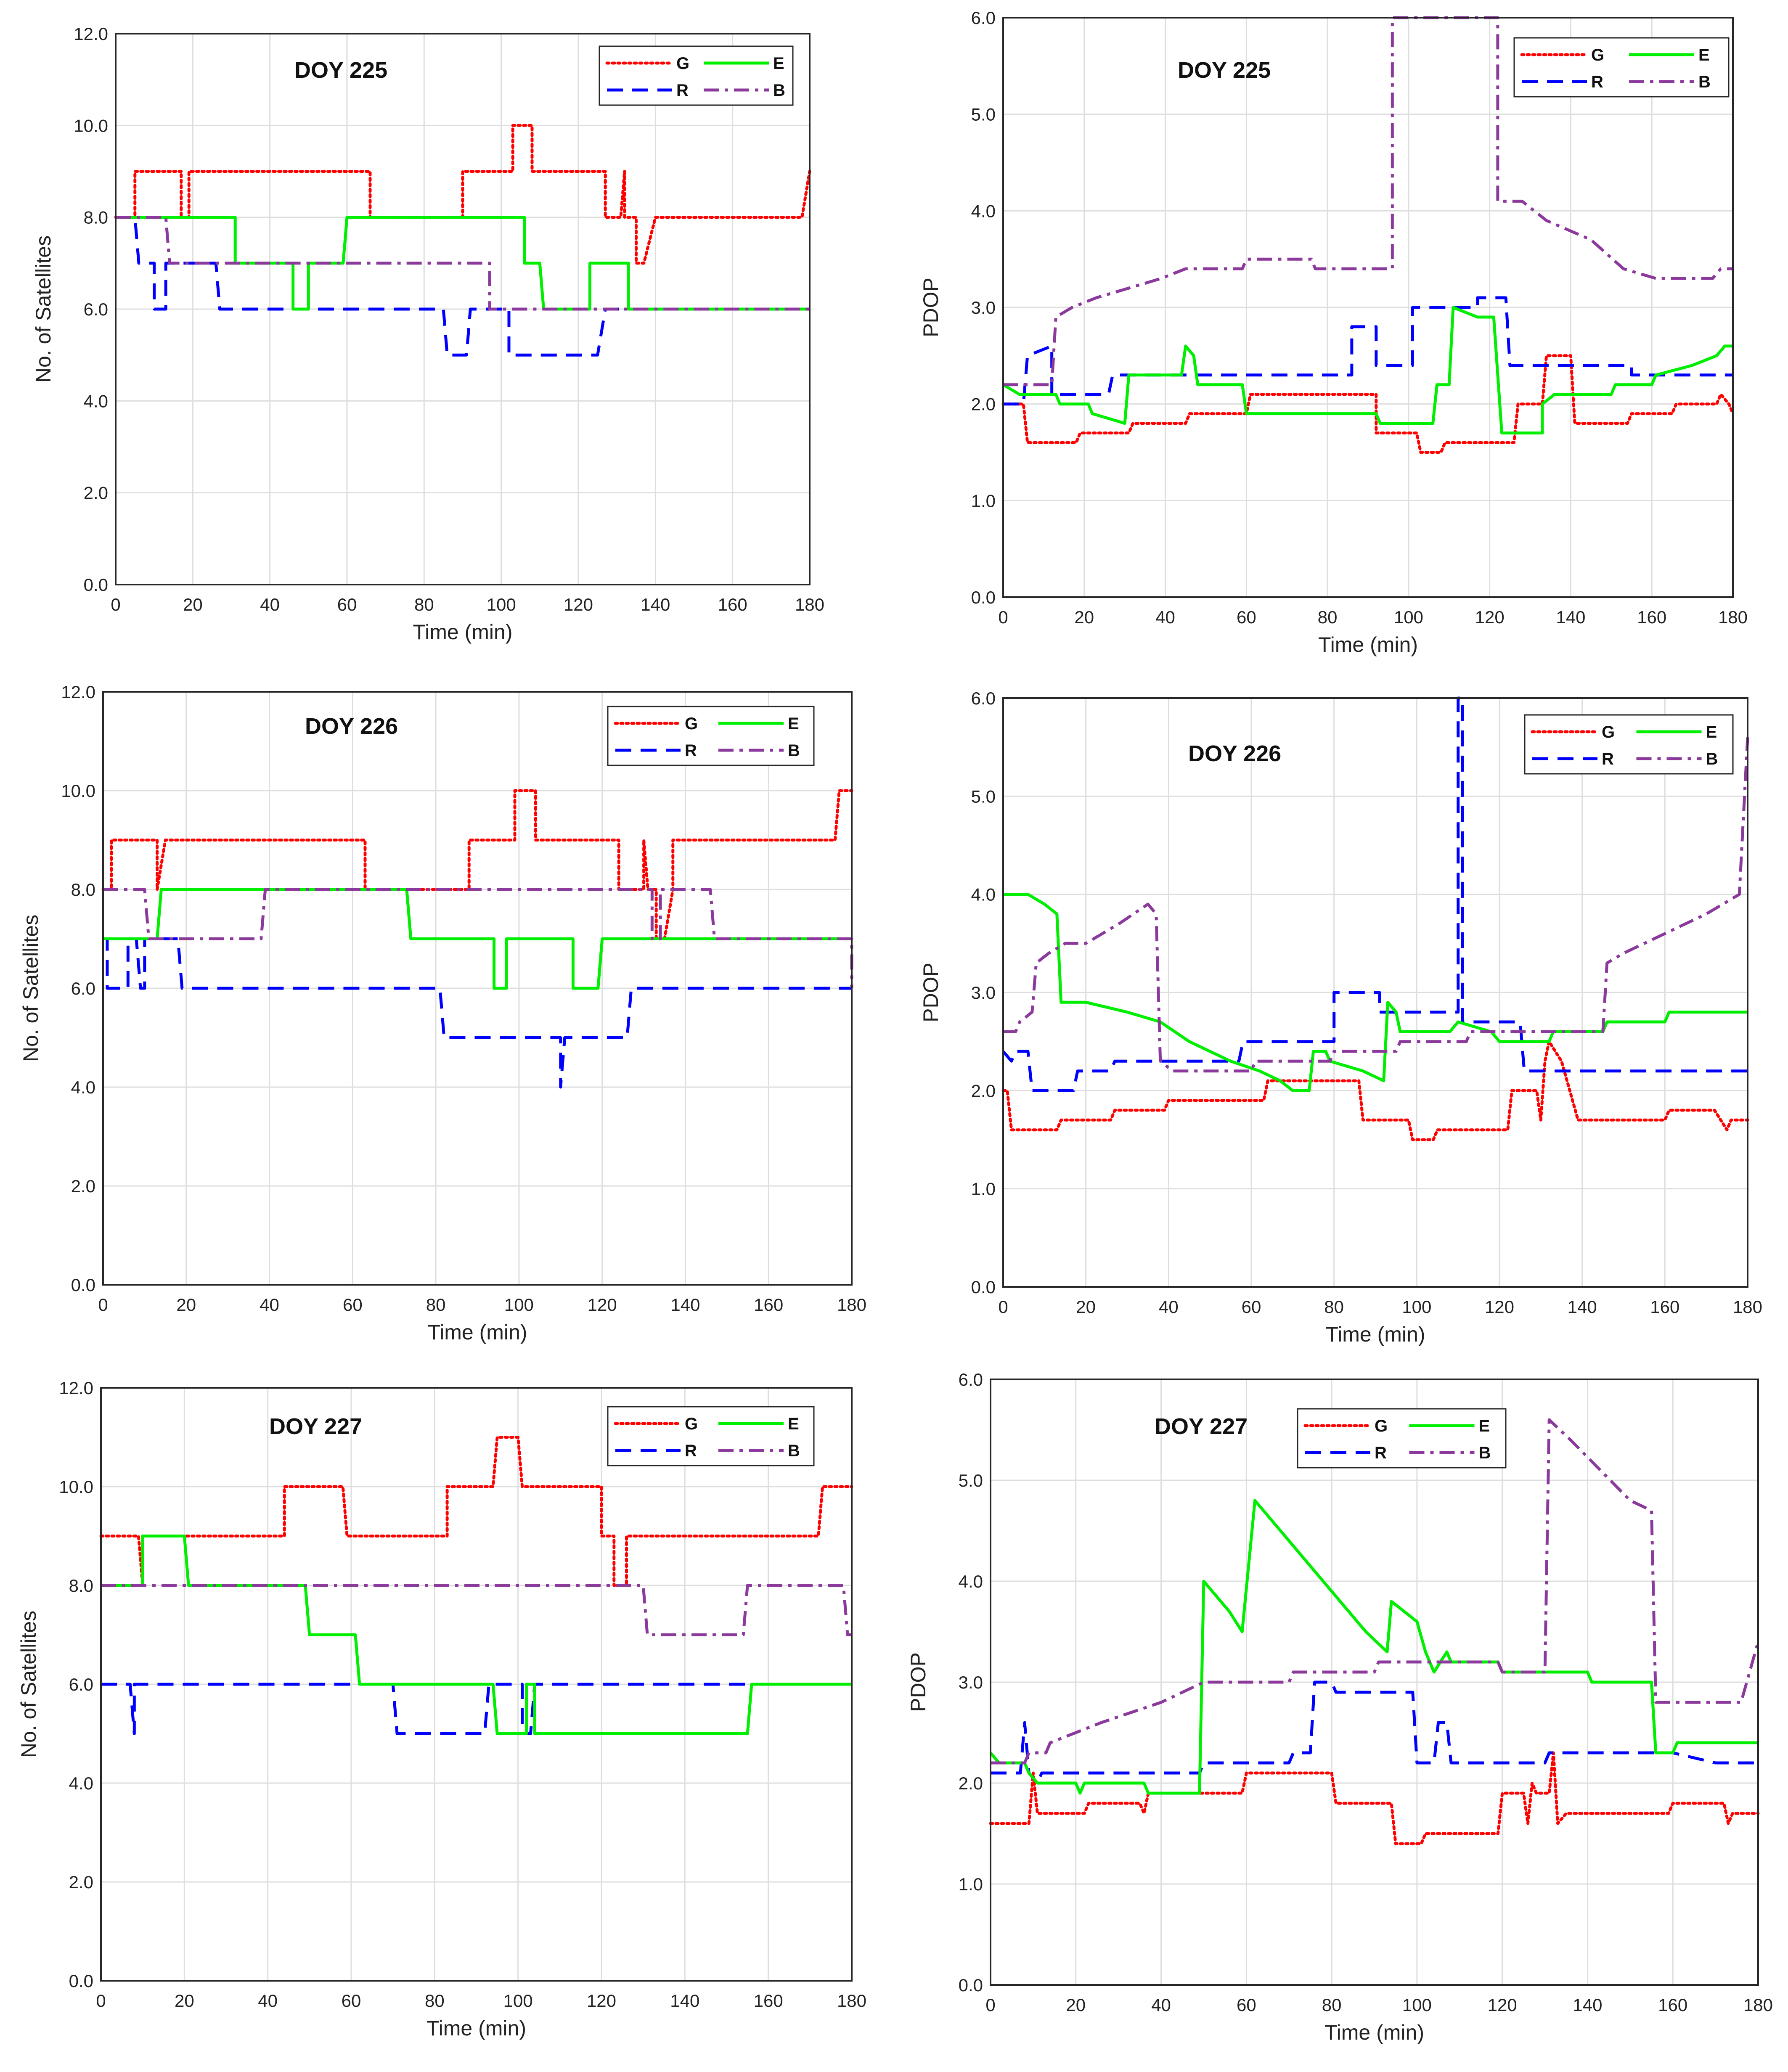  Describe the element at coordinates (794, 1424) in the screenshot. I see `legend-label-e: E` at that location.